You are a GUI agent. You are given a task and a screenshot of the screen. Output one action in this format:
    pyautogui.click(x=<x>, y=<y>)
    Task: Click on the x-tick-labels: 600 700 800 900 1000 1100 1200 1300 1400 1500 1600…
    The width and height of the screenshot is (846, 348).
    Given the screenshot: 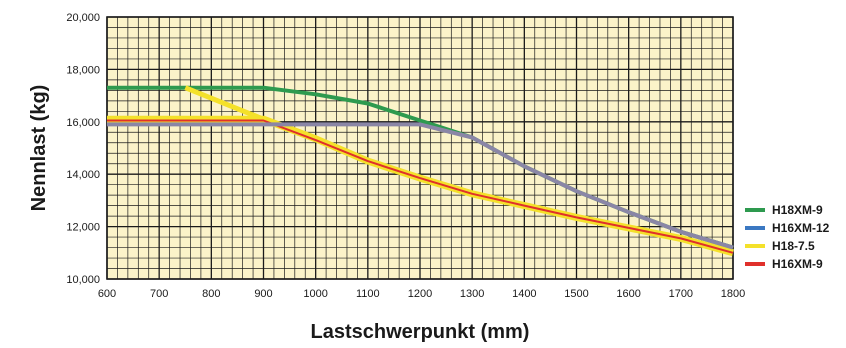 What is the action you would take?
    pyautogui.click(x=421, y=294)
    